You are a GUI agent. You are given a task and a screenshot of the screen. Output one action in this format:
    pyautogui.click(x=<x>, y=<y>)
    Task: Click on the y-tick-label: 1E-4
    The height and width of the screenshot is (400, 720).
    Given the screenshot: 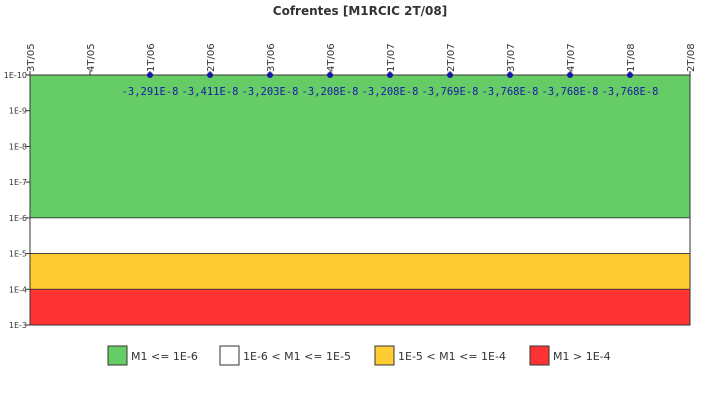 What is the action you would take?
    pyautogui.click(x=18, y=289)
    